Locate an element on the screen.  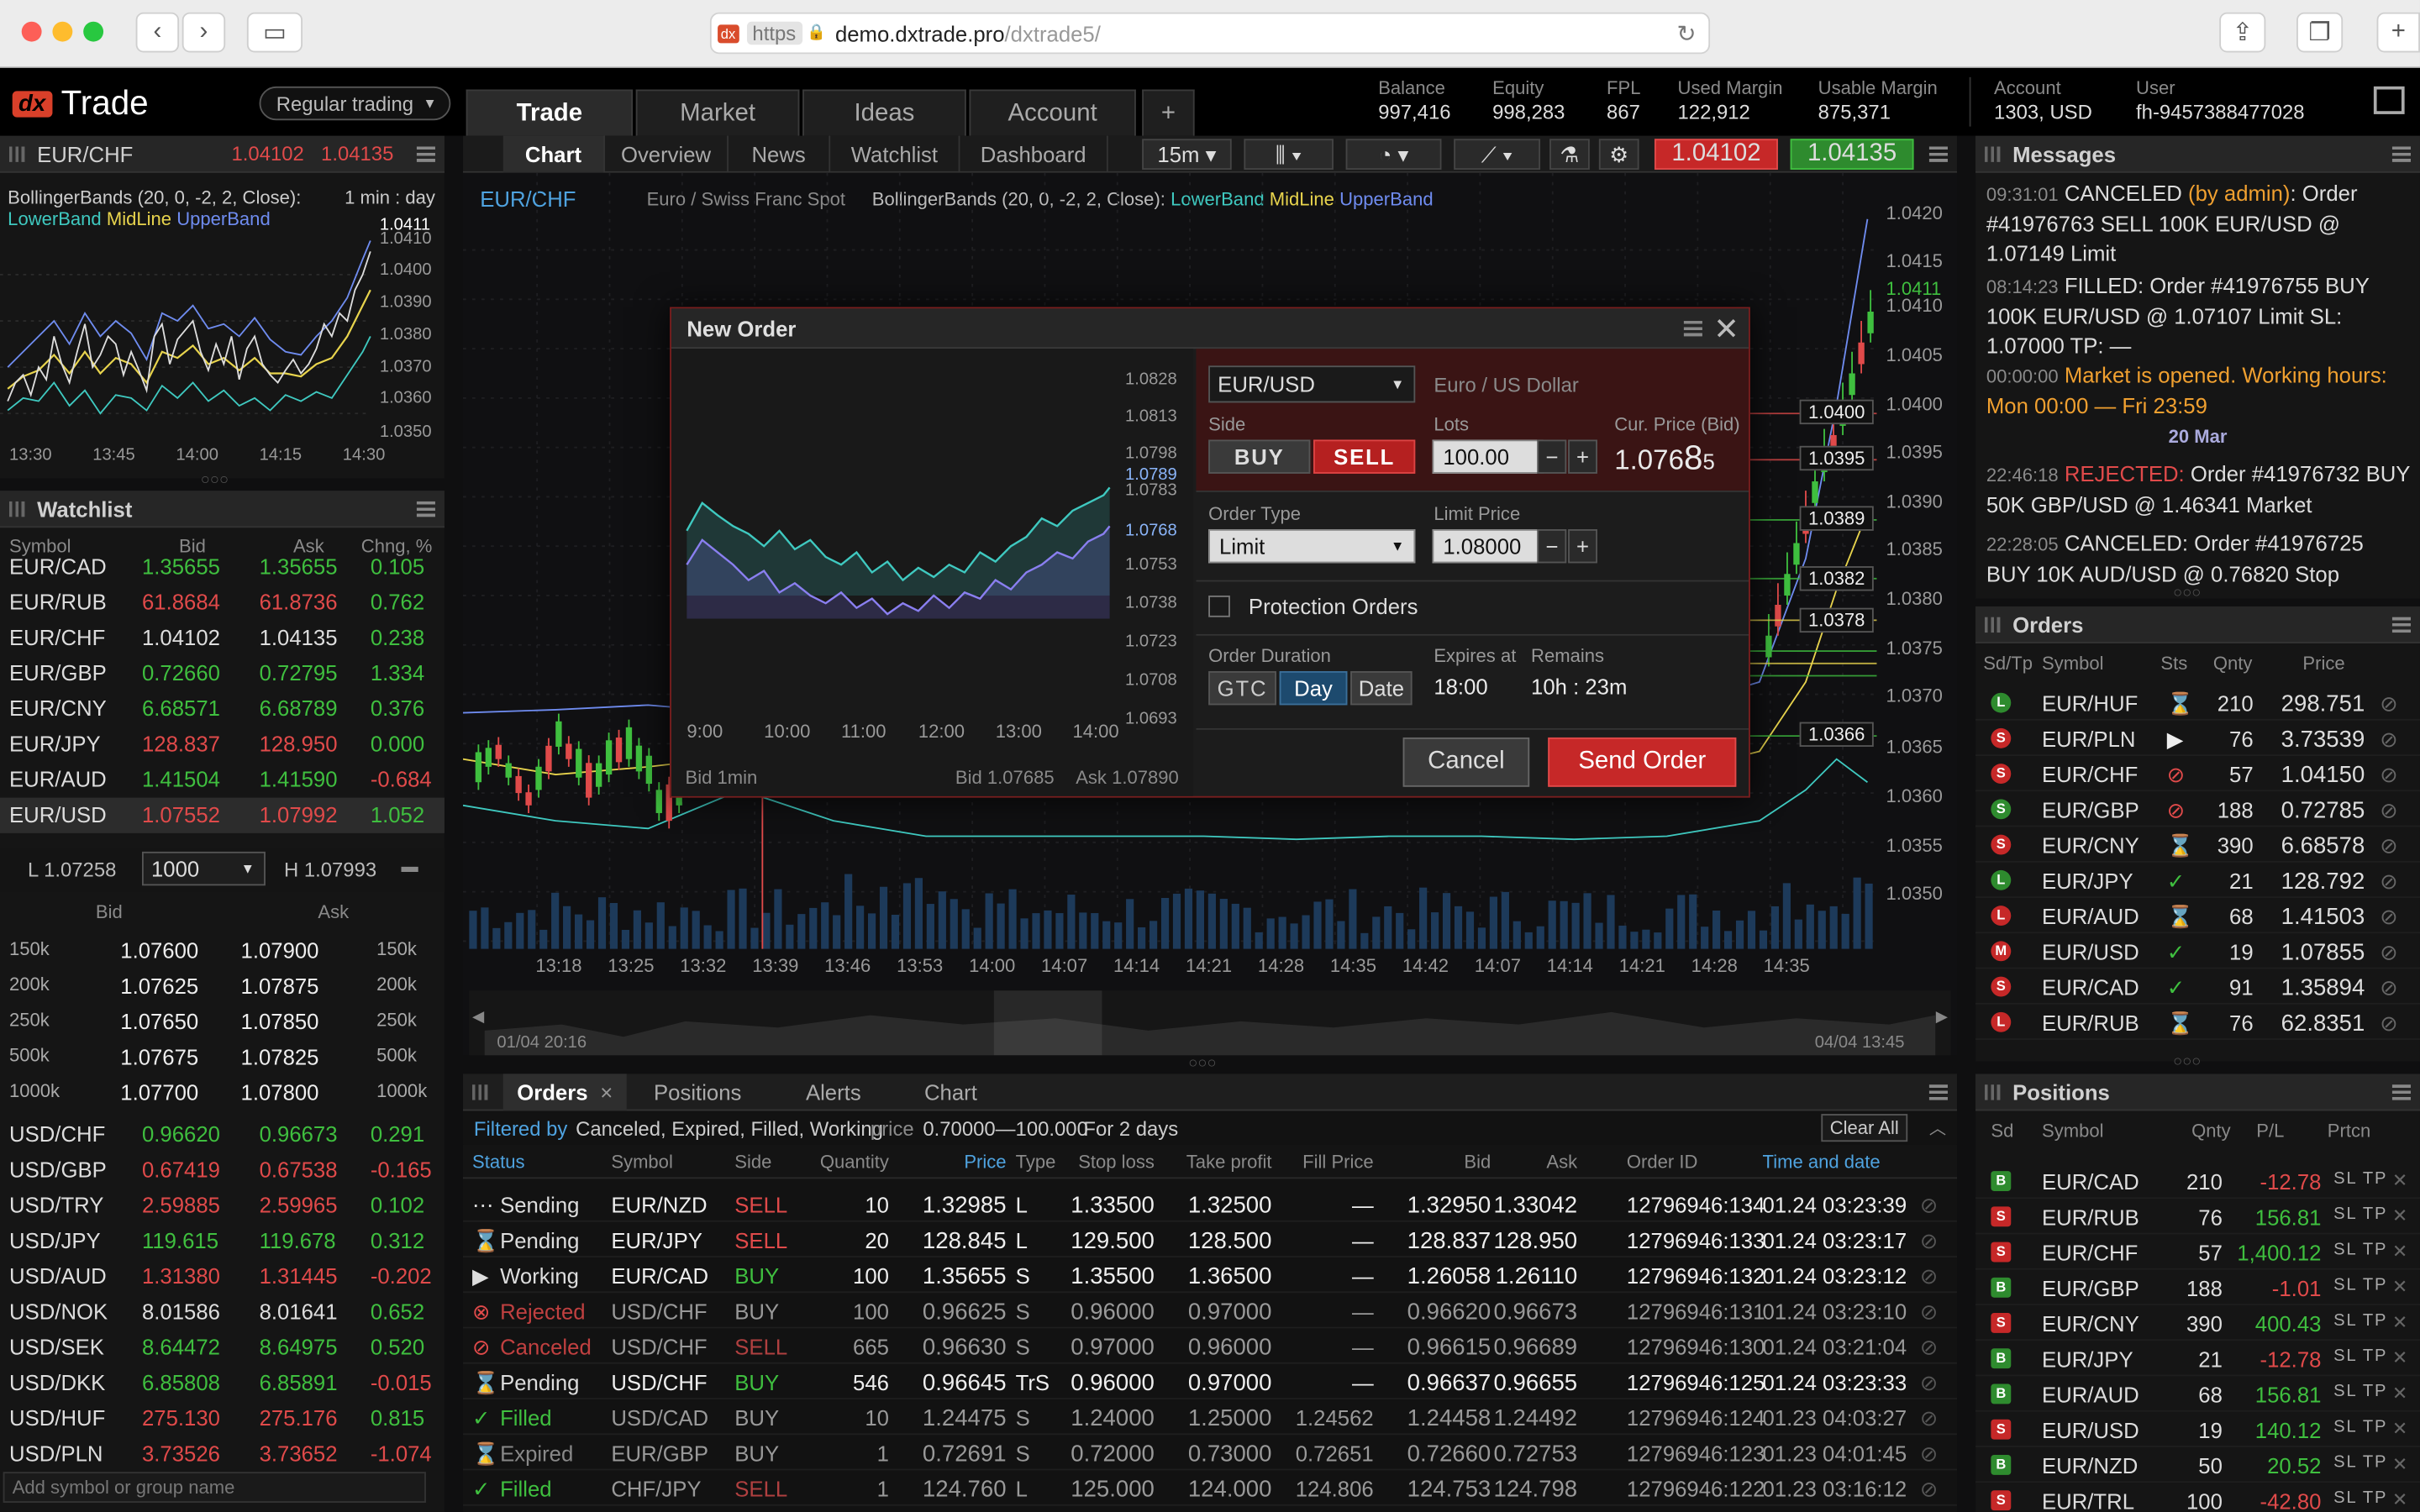
col-header: Price is located at coordinates (986, 1162).